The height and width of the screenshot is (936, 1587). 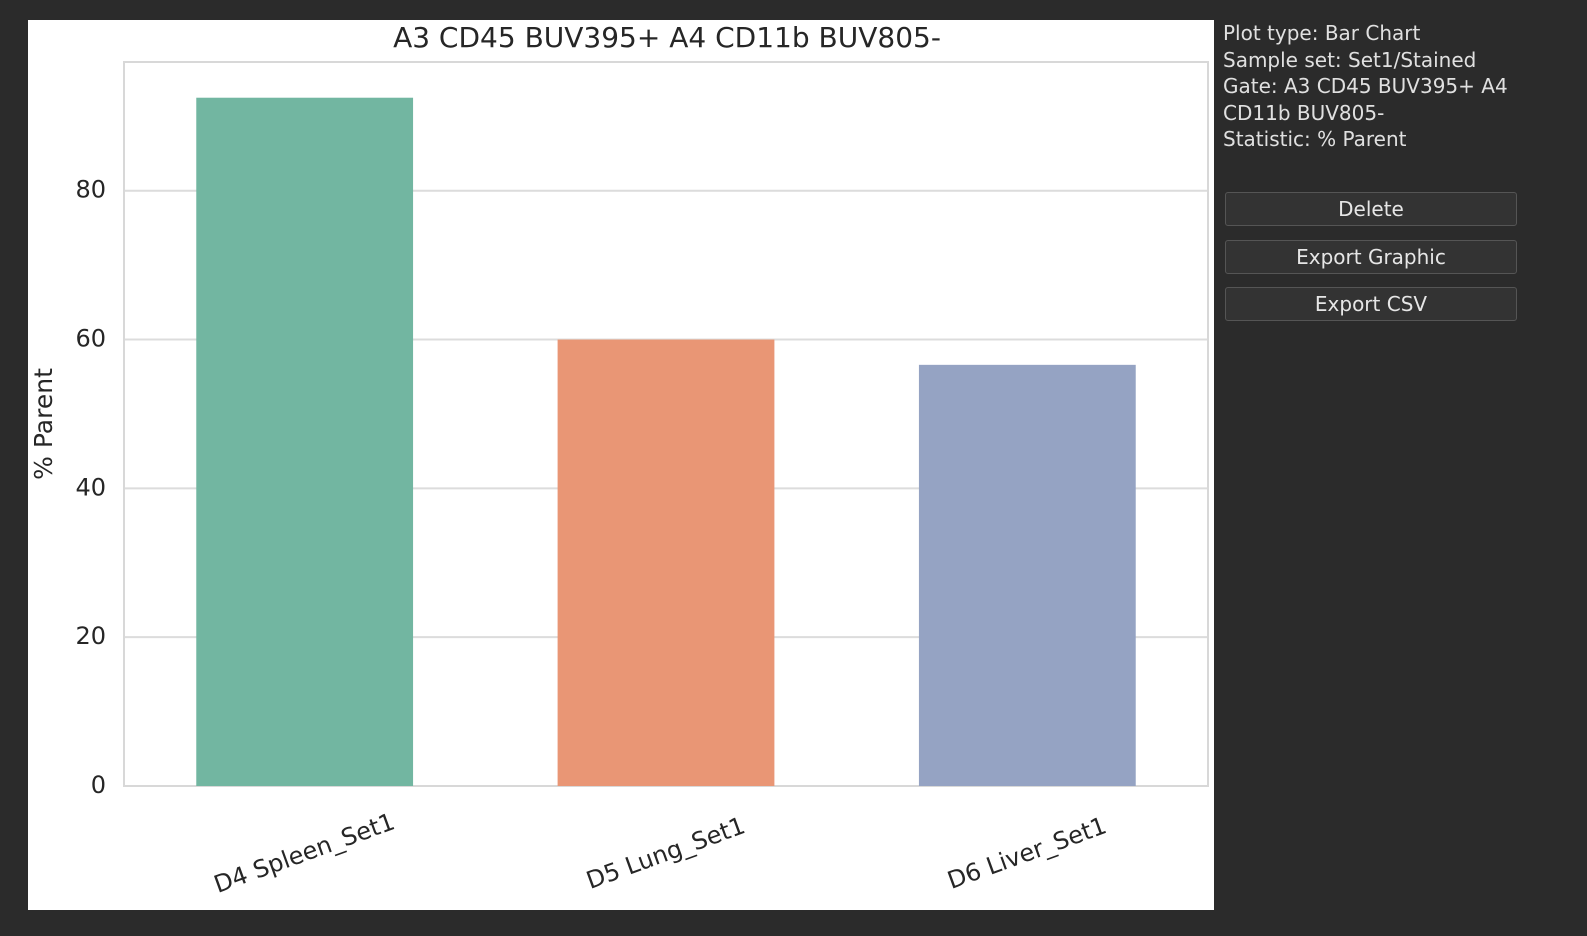 What do you see at coordinates (1315, 139) in the screenshot?
I see `info-line: Statistic: % Parent` at bounding box center [1315, 139].